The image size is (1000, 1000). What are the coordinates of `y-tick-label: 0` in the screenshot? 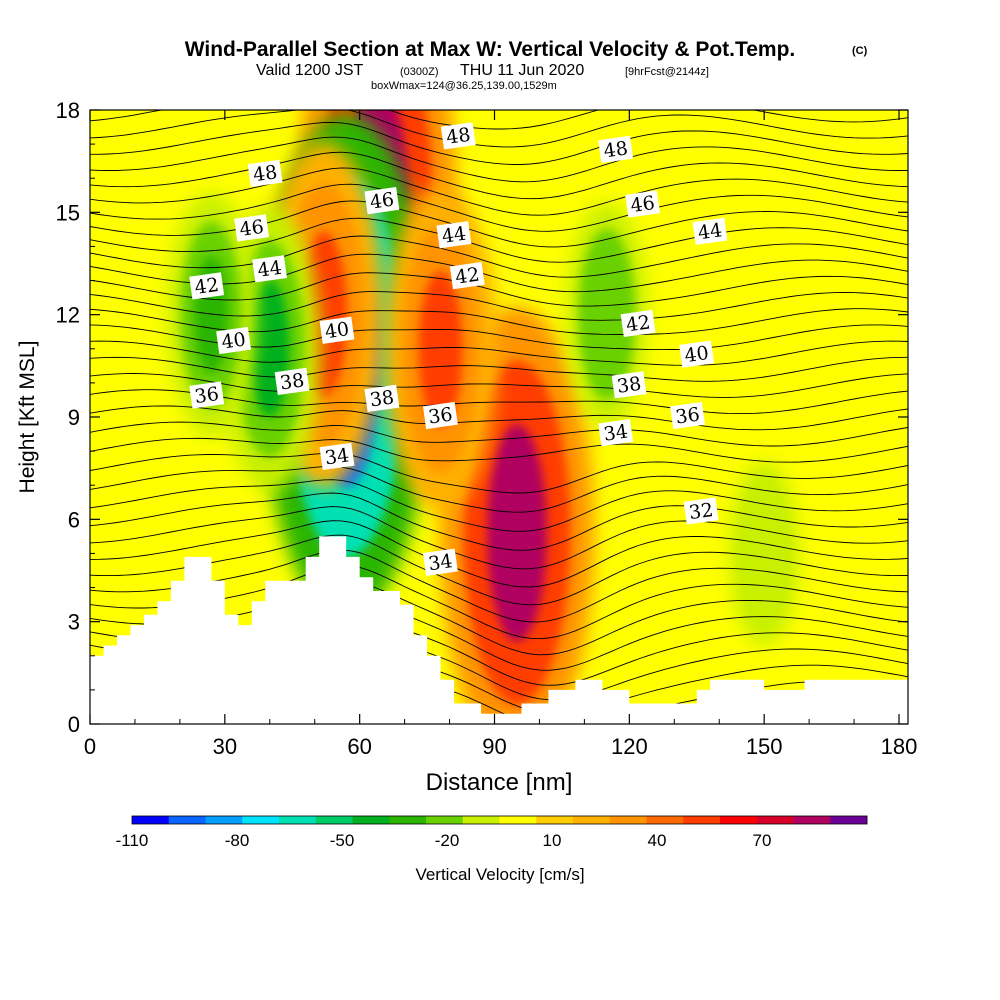 It's located at (74, 724).